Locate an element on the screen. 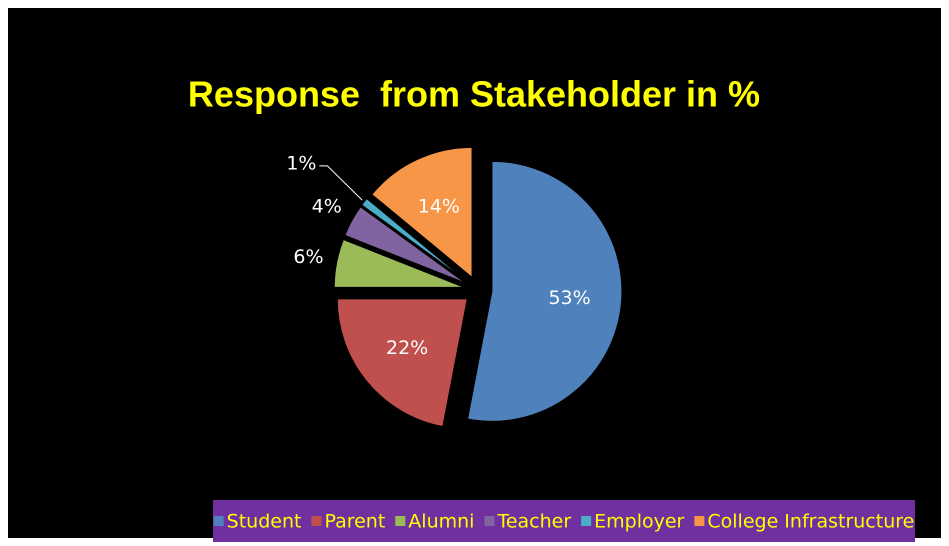  data-label: 6% is located at coordinates (308, 257).